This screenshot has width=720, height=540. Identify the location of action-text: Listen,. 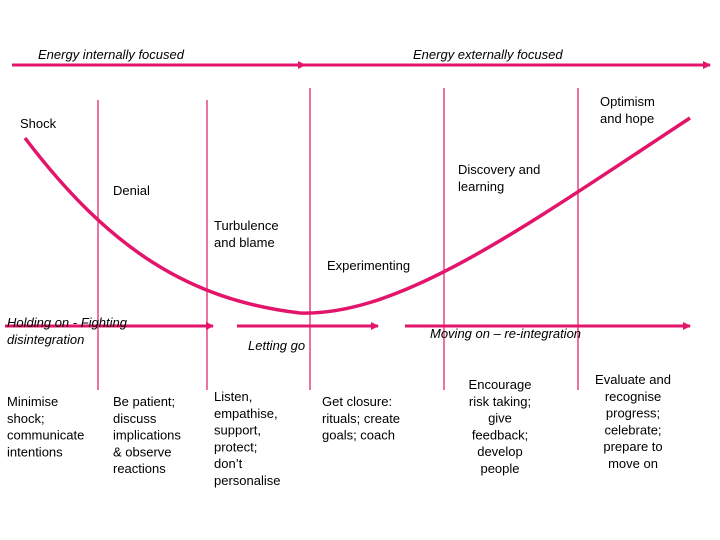
(233, 396).